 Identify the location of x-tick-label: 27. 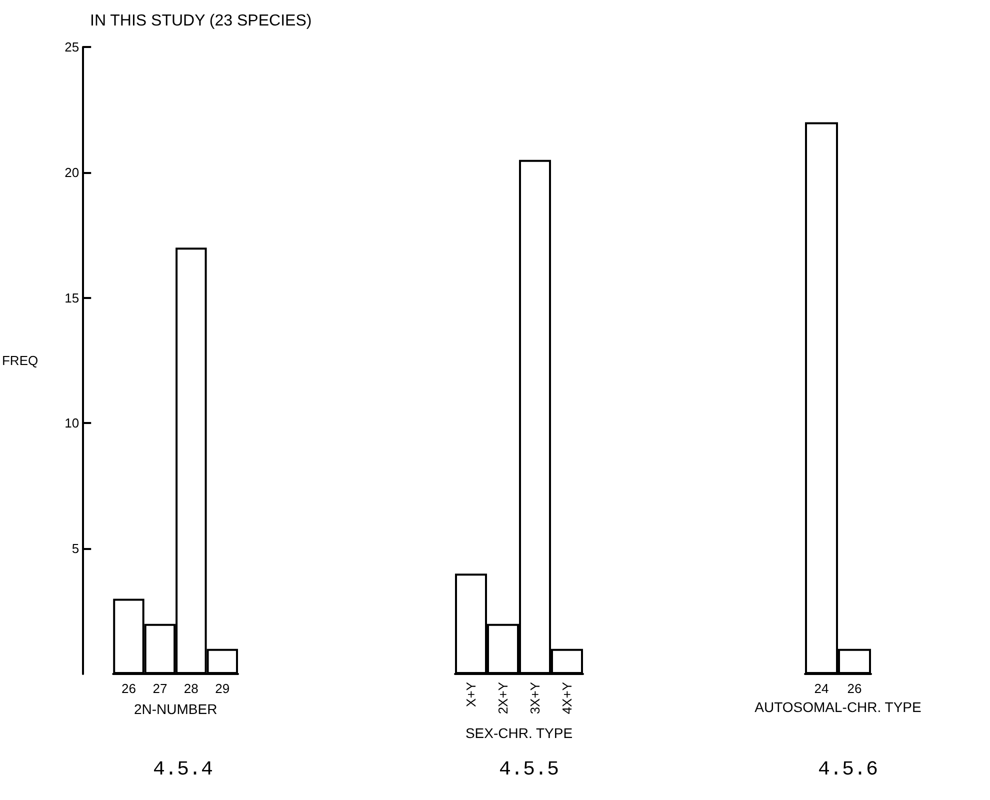
(160, 688).